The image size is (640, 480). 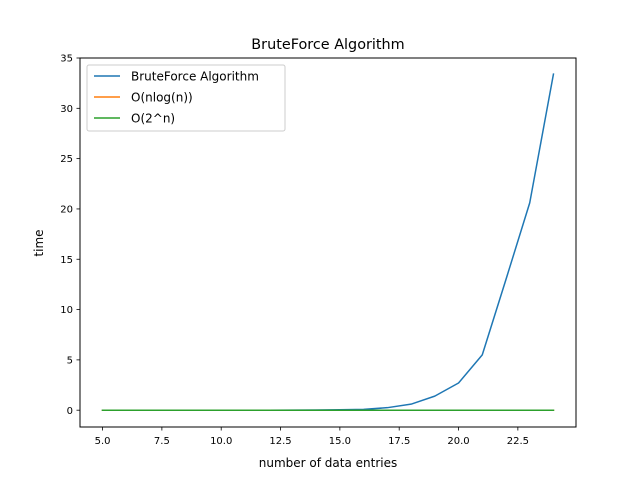 I want to click on y-tick-label: 35, so click(x=66, y=59).